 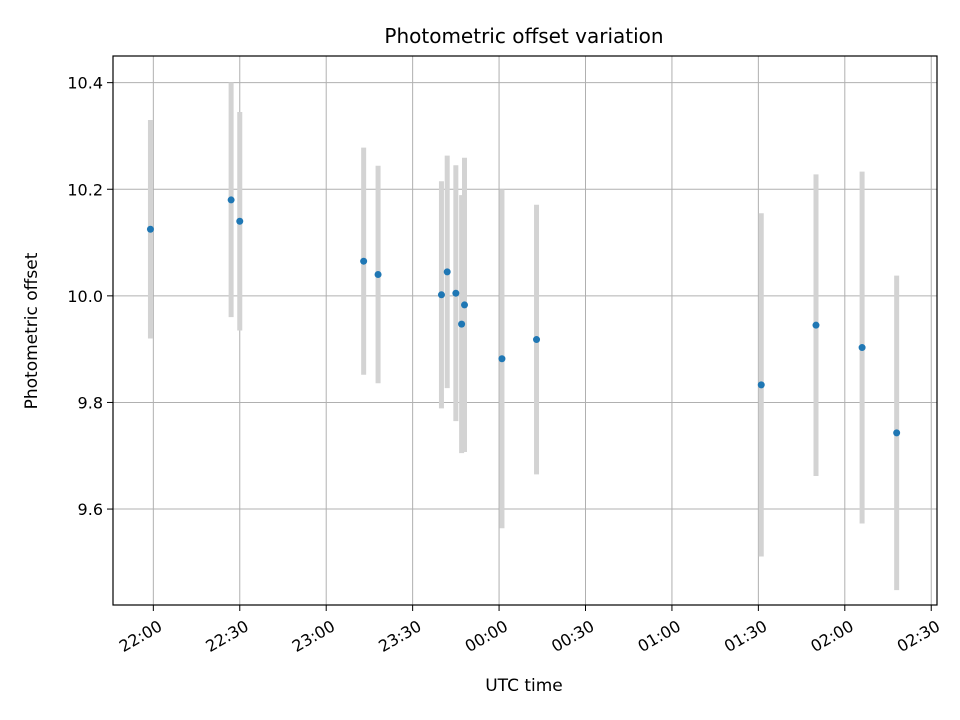 What do you see at coordinates (523, 36) in the screenshot?
I see `chart-title: Photometric offset variation` at bounding box center [523, 36].